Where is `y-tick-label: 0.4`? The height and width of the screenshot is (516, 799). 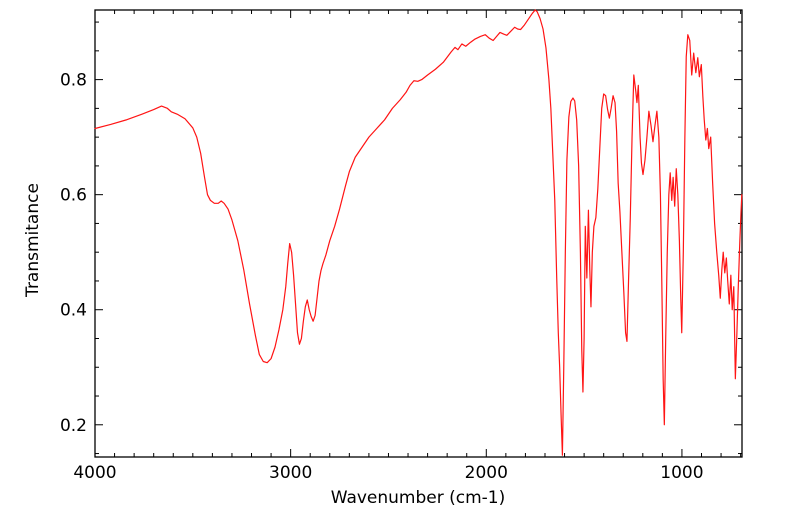 y-tick-label: 0.4 is located at coordinates (73, 311).